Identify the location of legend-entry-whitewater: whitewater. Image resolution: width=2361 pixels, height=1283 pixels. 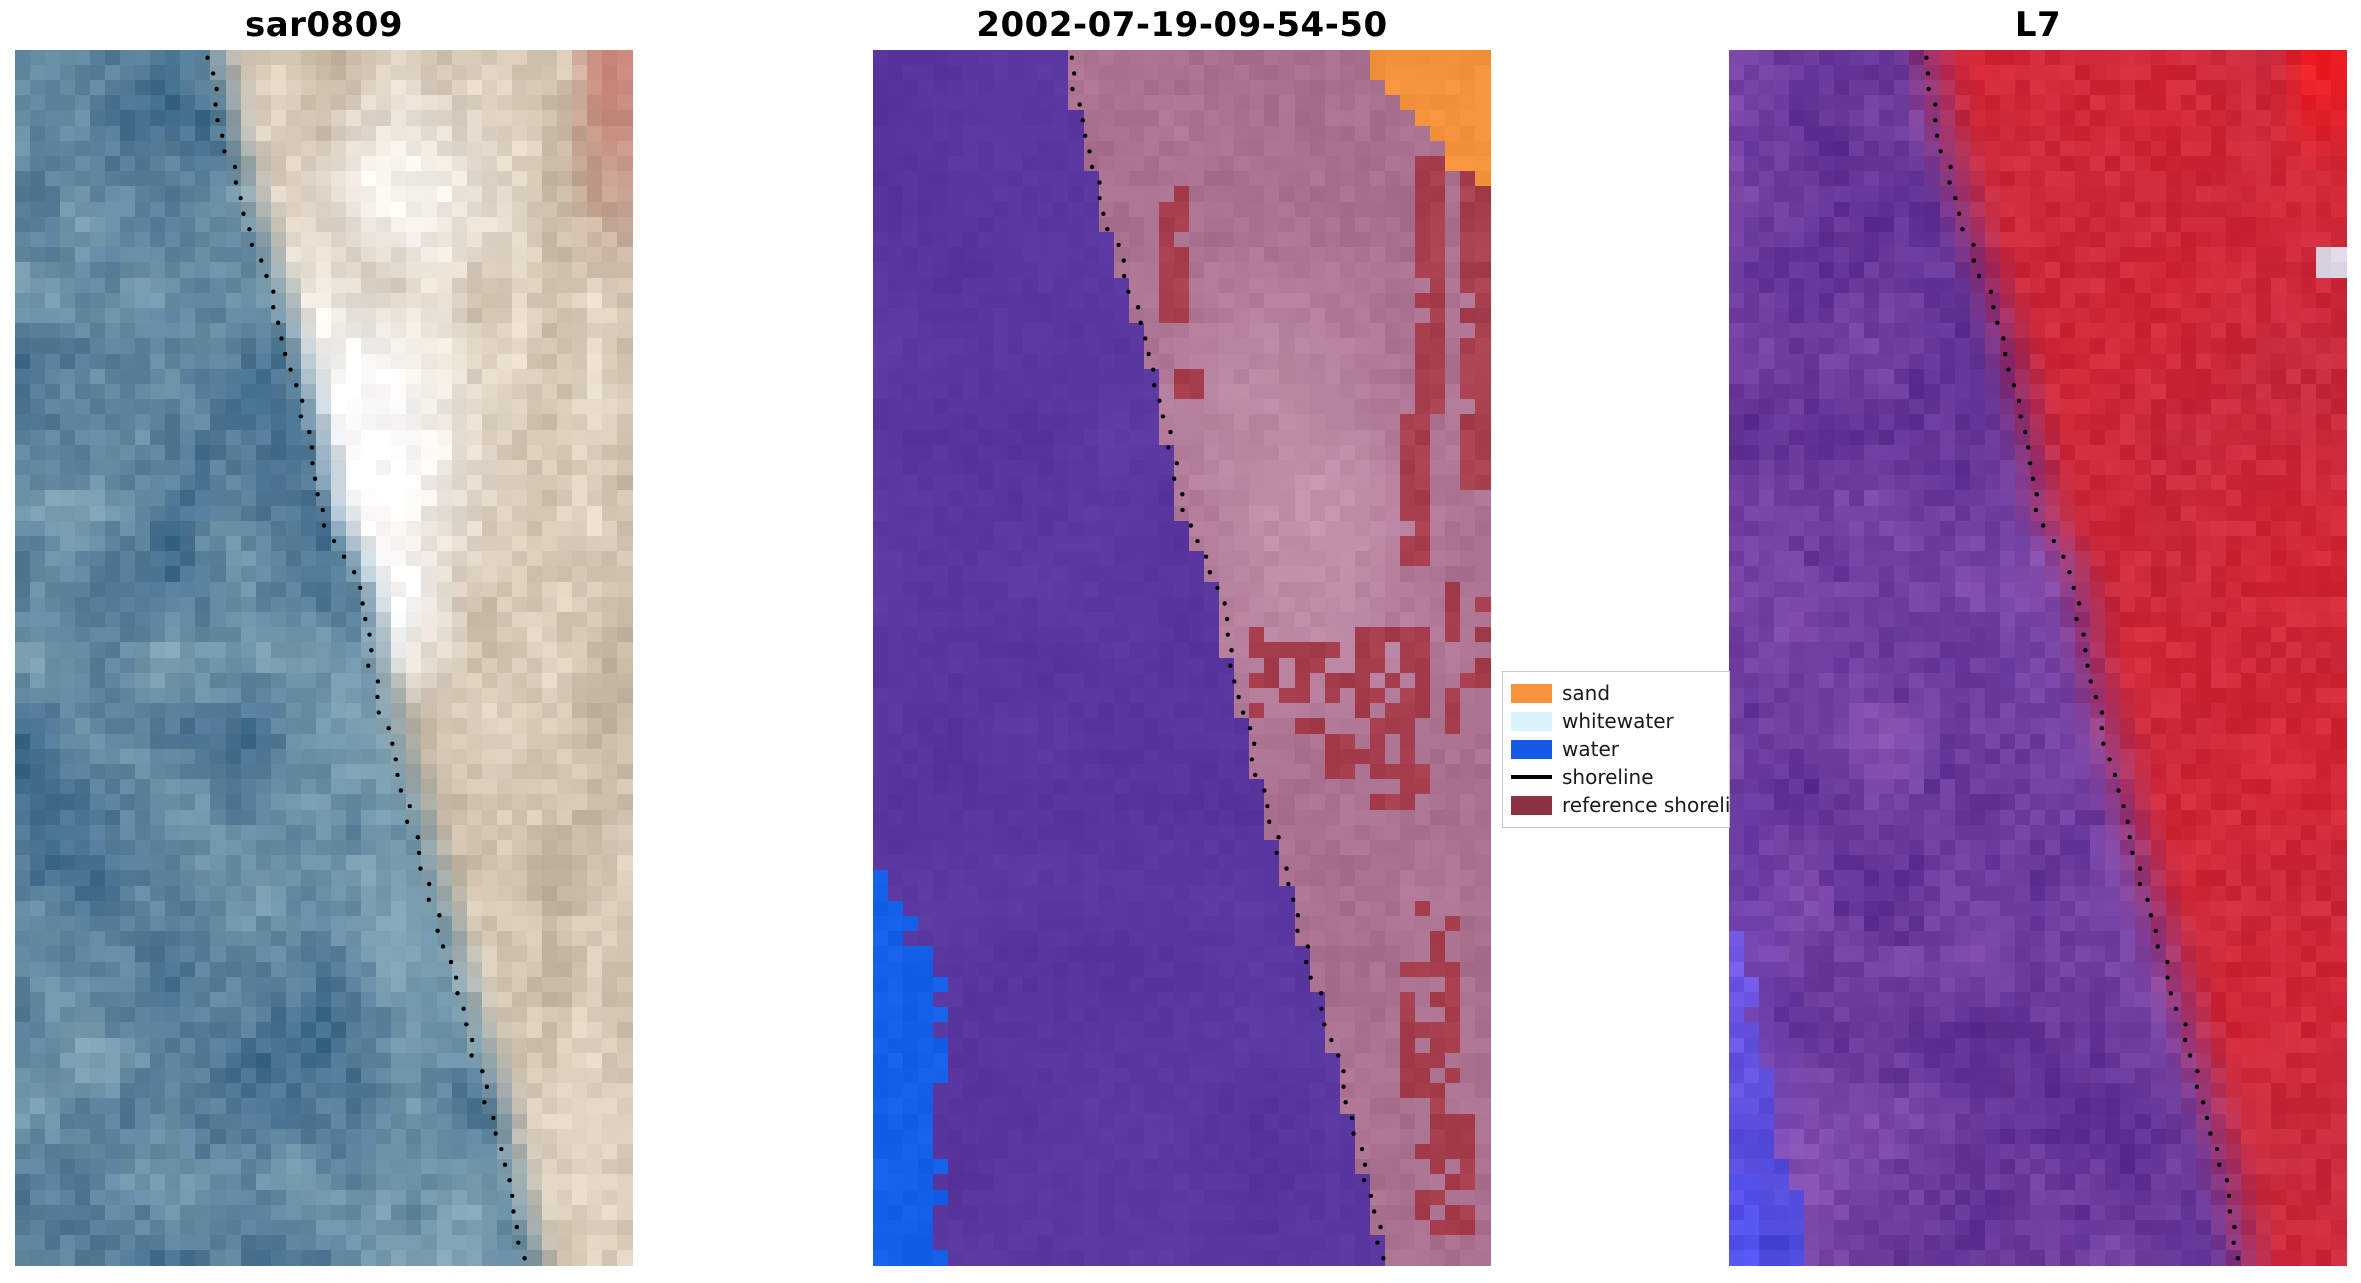
(1620, 721).